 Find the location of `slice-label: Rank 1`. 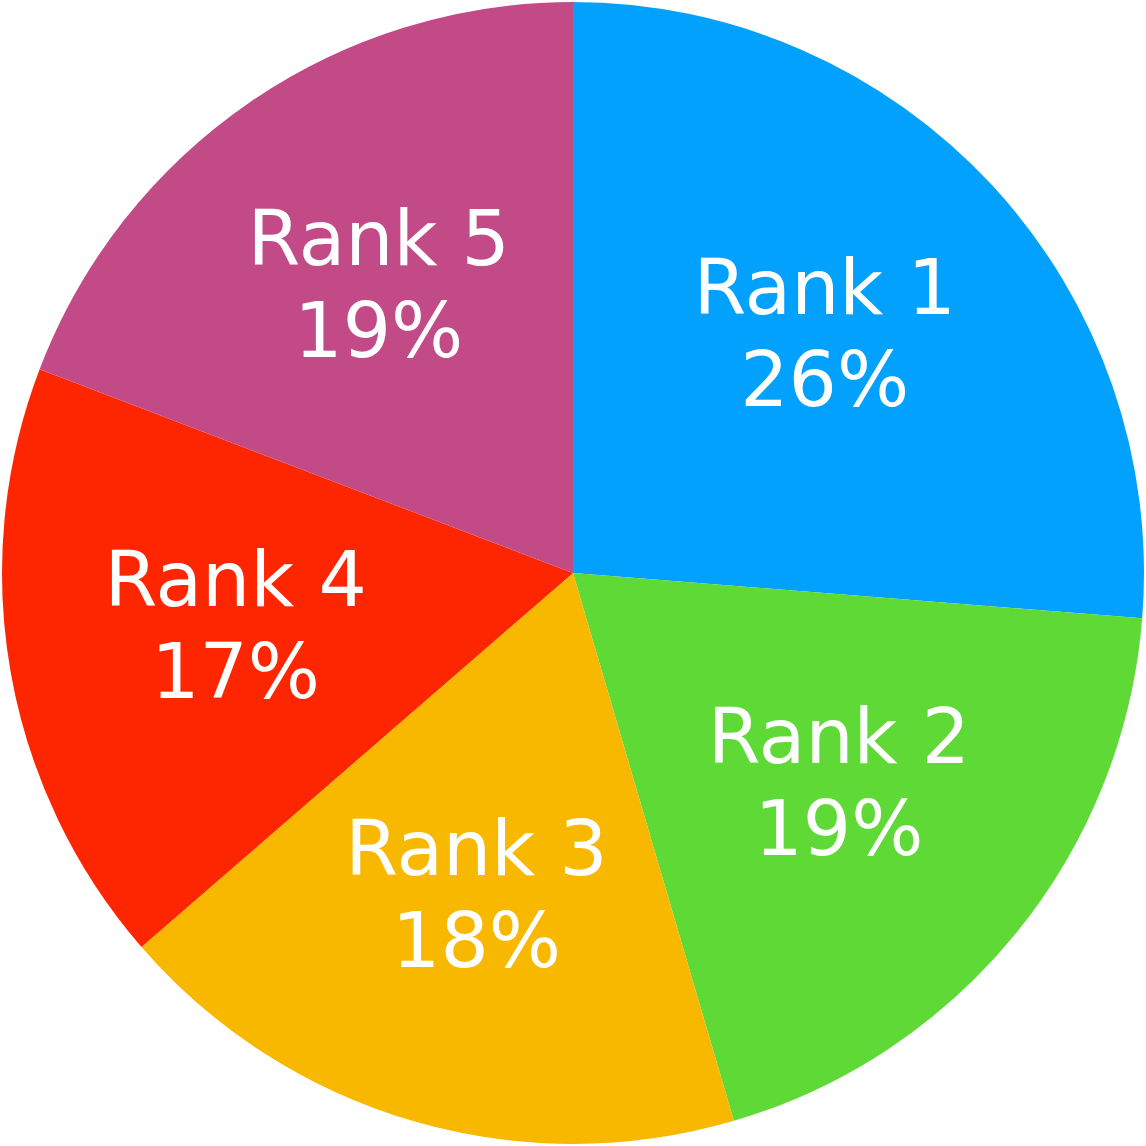

slice-label: Rank 1 is located at coordinates (824, 288).